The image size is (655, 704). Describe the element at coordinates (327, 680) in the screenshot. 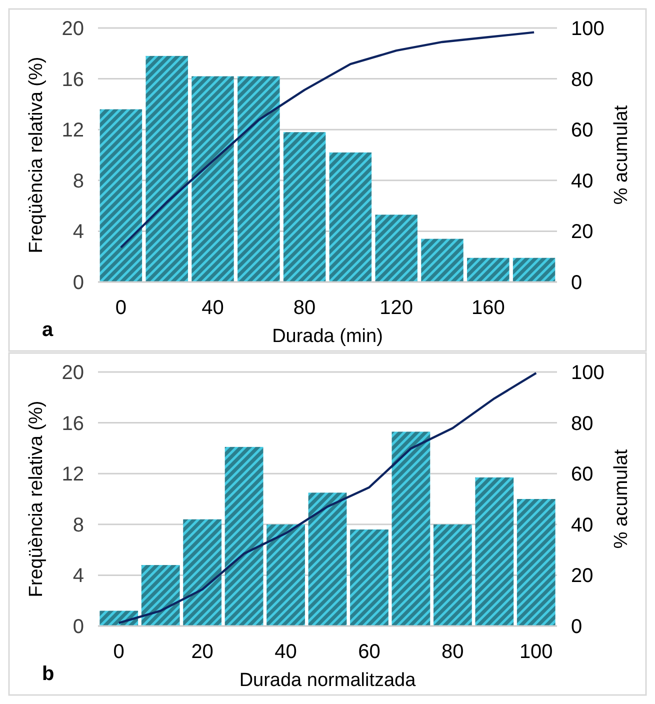

I see `x-axis-title: Durada normalitzada` at that location.